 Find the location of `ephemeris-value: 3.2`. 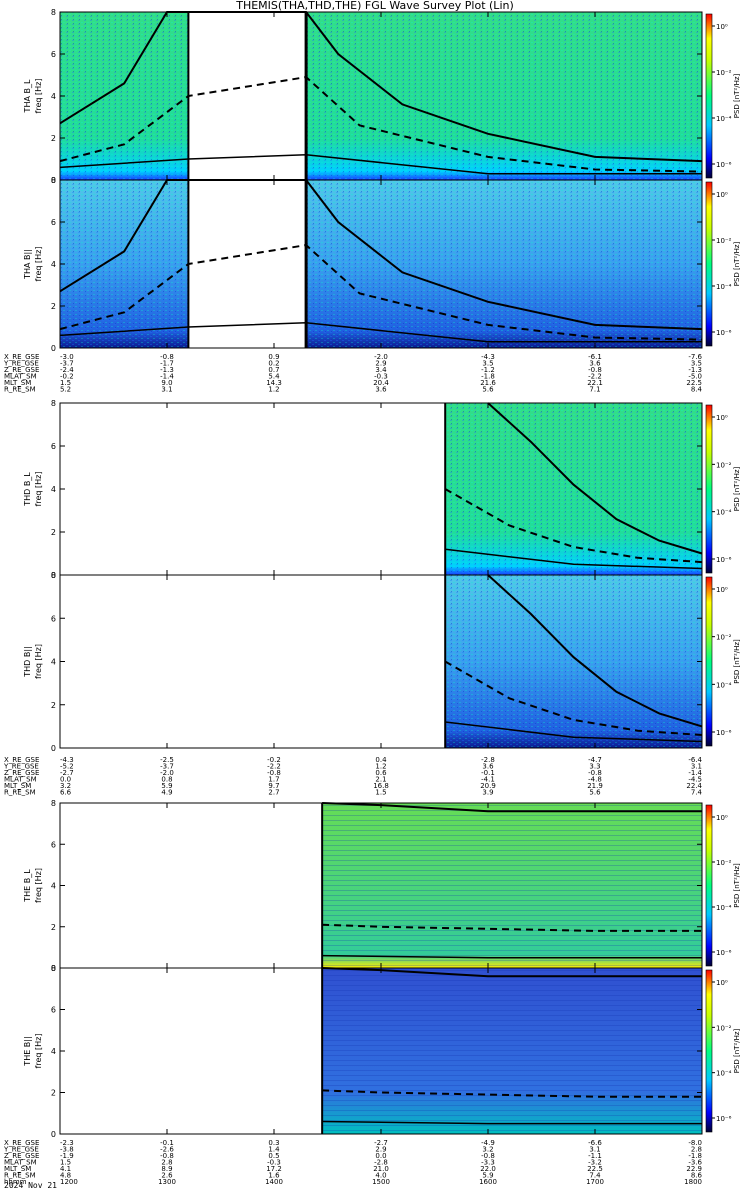

ephemeris-value: 3.2 is located at coordinates (487, 1150).